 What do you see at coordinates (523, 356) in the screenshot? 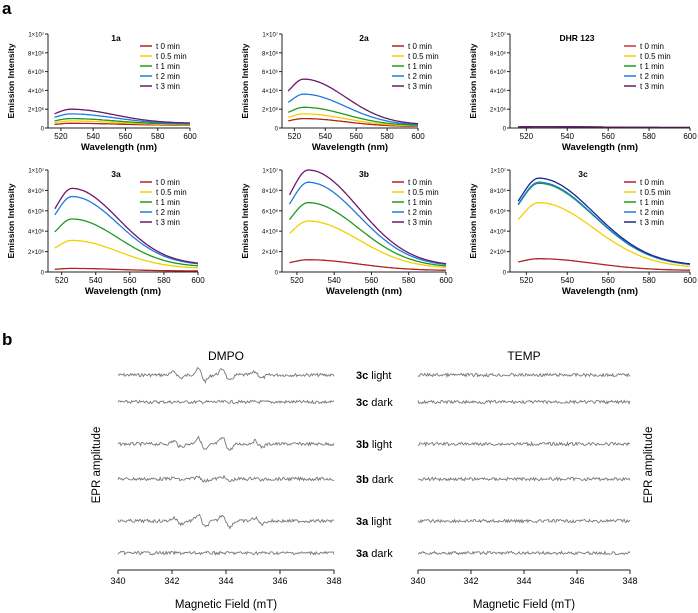
I see `epr-title: TEMP` at bounding box center [523, 356].